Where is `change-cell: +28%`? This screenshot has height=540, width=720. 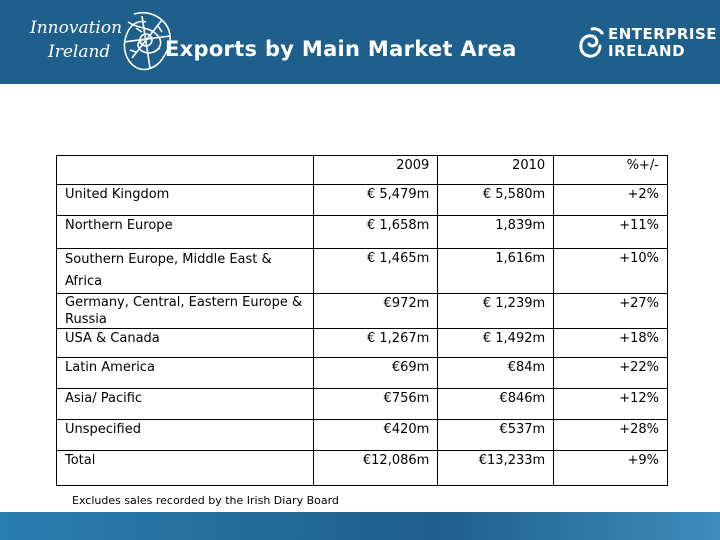 change-cell: +28% is located at coordinates (610, 435).